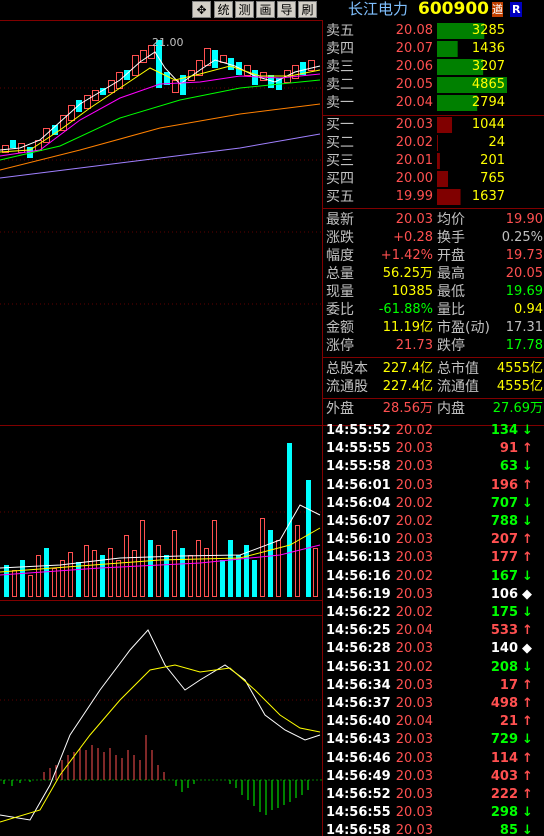 The height and width of the screenshot is (836, 544). I want to click on book-price: 20.06, so click(414, 66).